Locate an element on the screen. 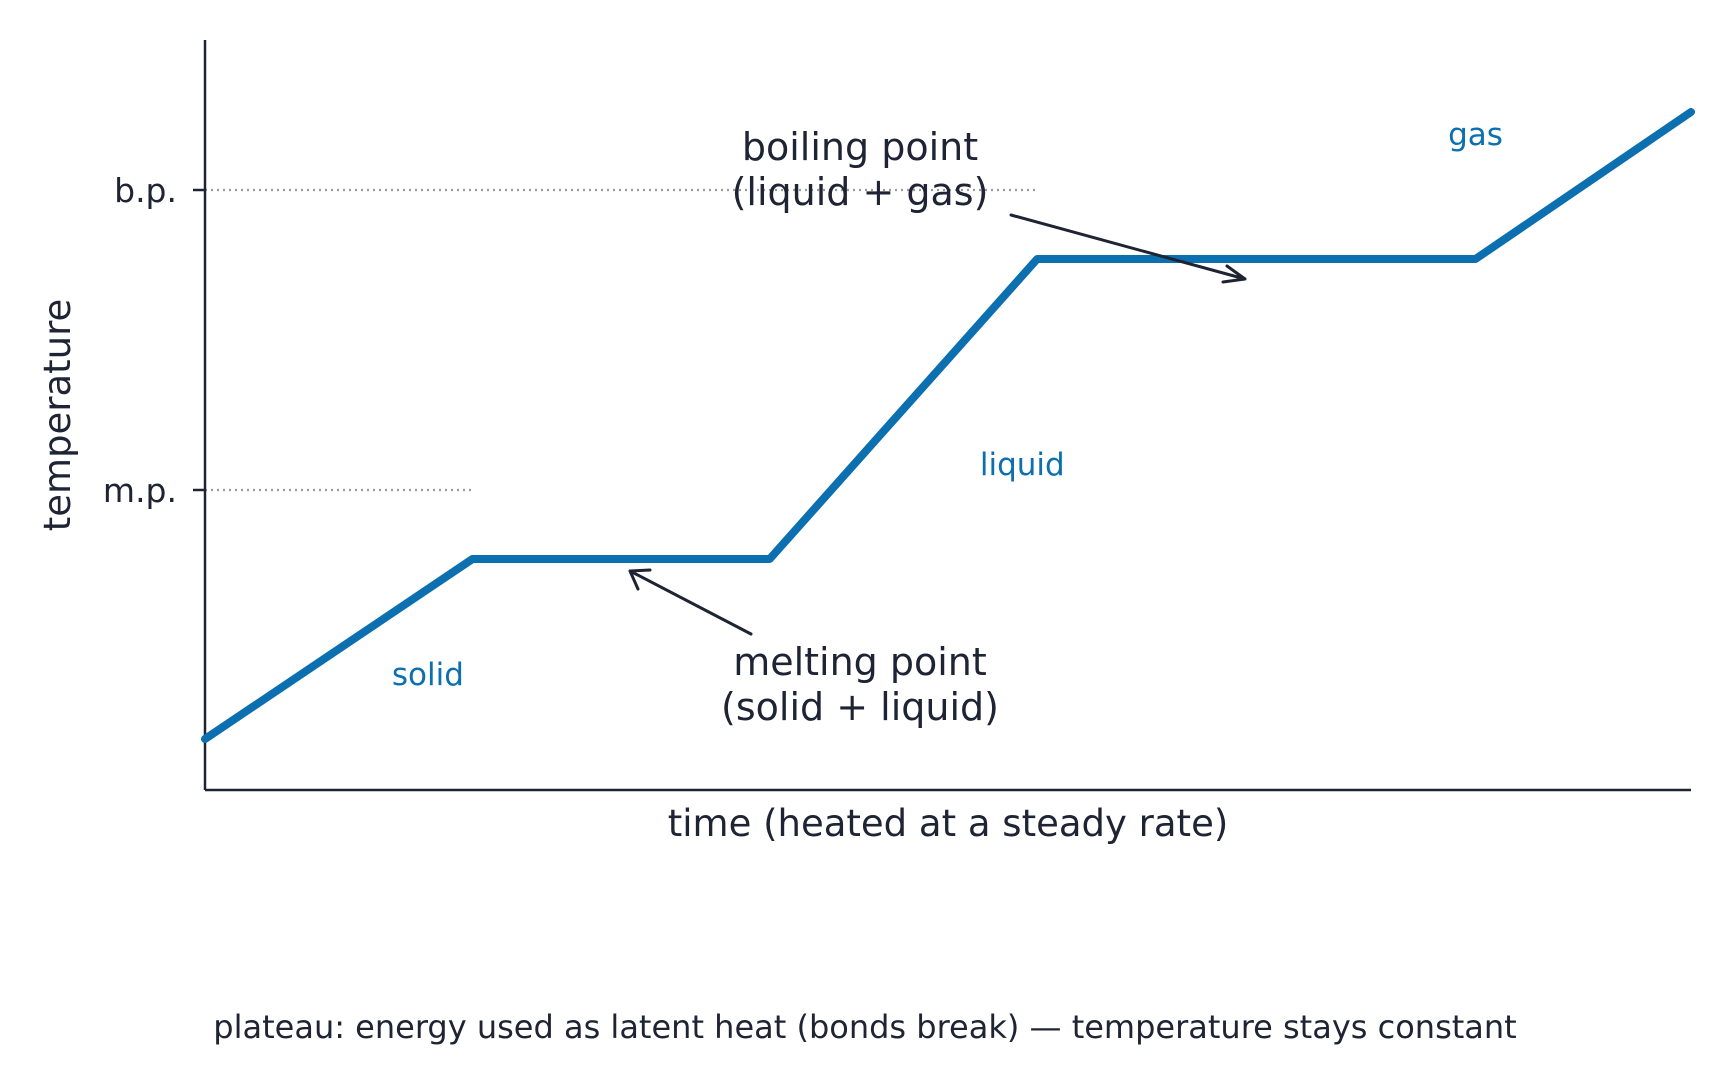 The image size is (1721, 1082). phase-label-solid: solid is located at coordinates (428, 675).